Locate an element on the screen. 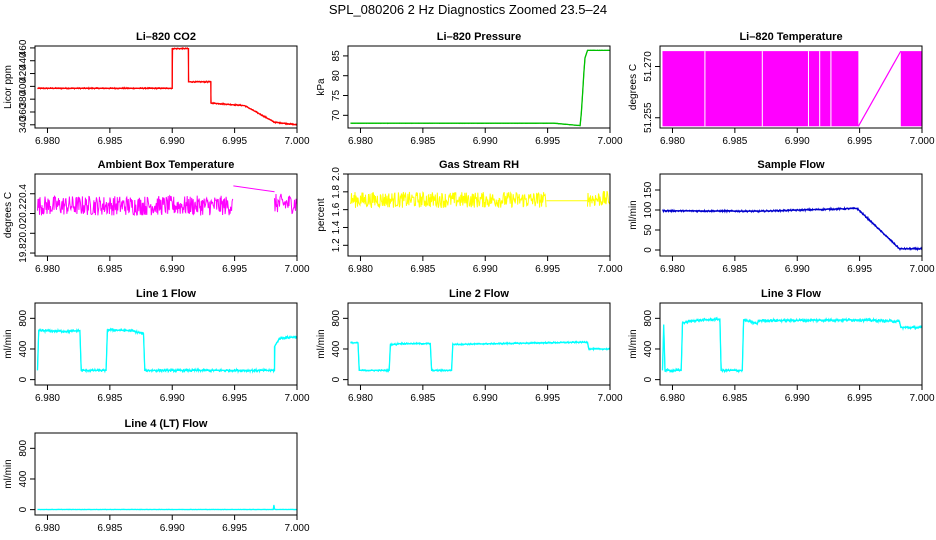  y-tick-label: 51.255 is located at coordinates (648, 117).